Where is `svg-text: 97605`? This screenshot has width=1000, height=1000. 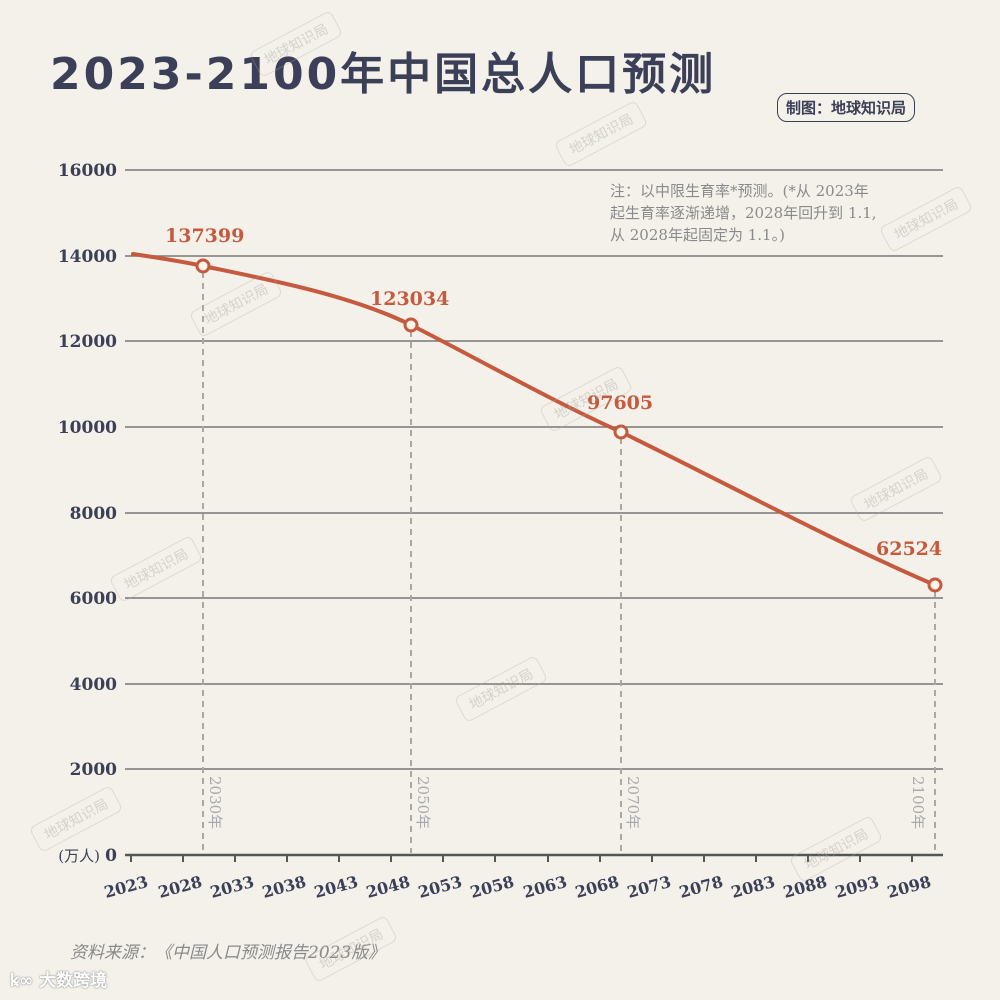
svg-text: 97605 is located at coordinates (620, 403).